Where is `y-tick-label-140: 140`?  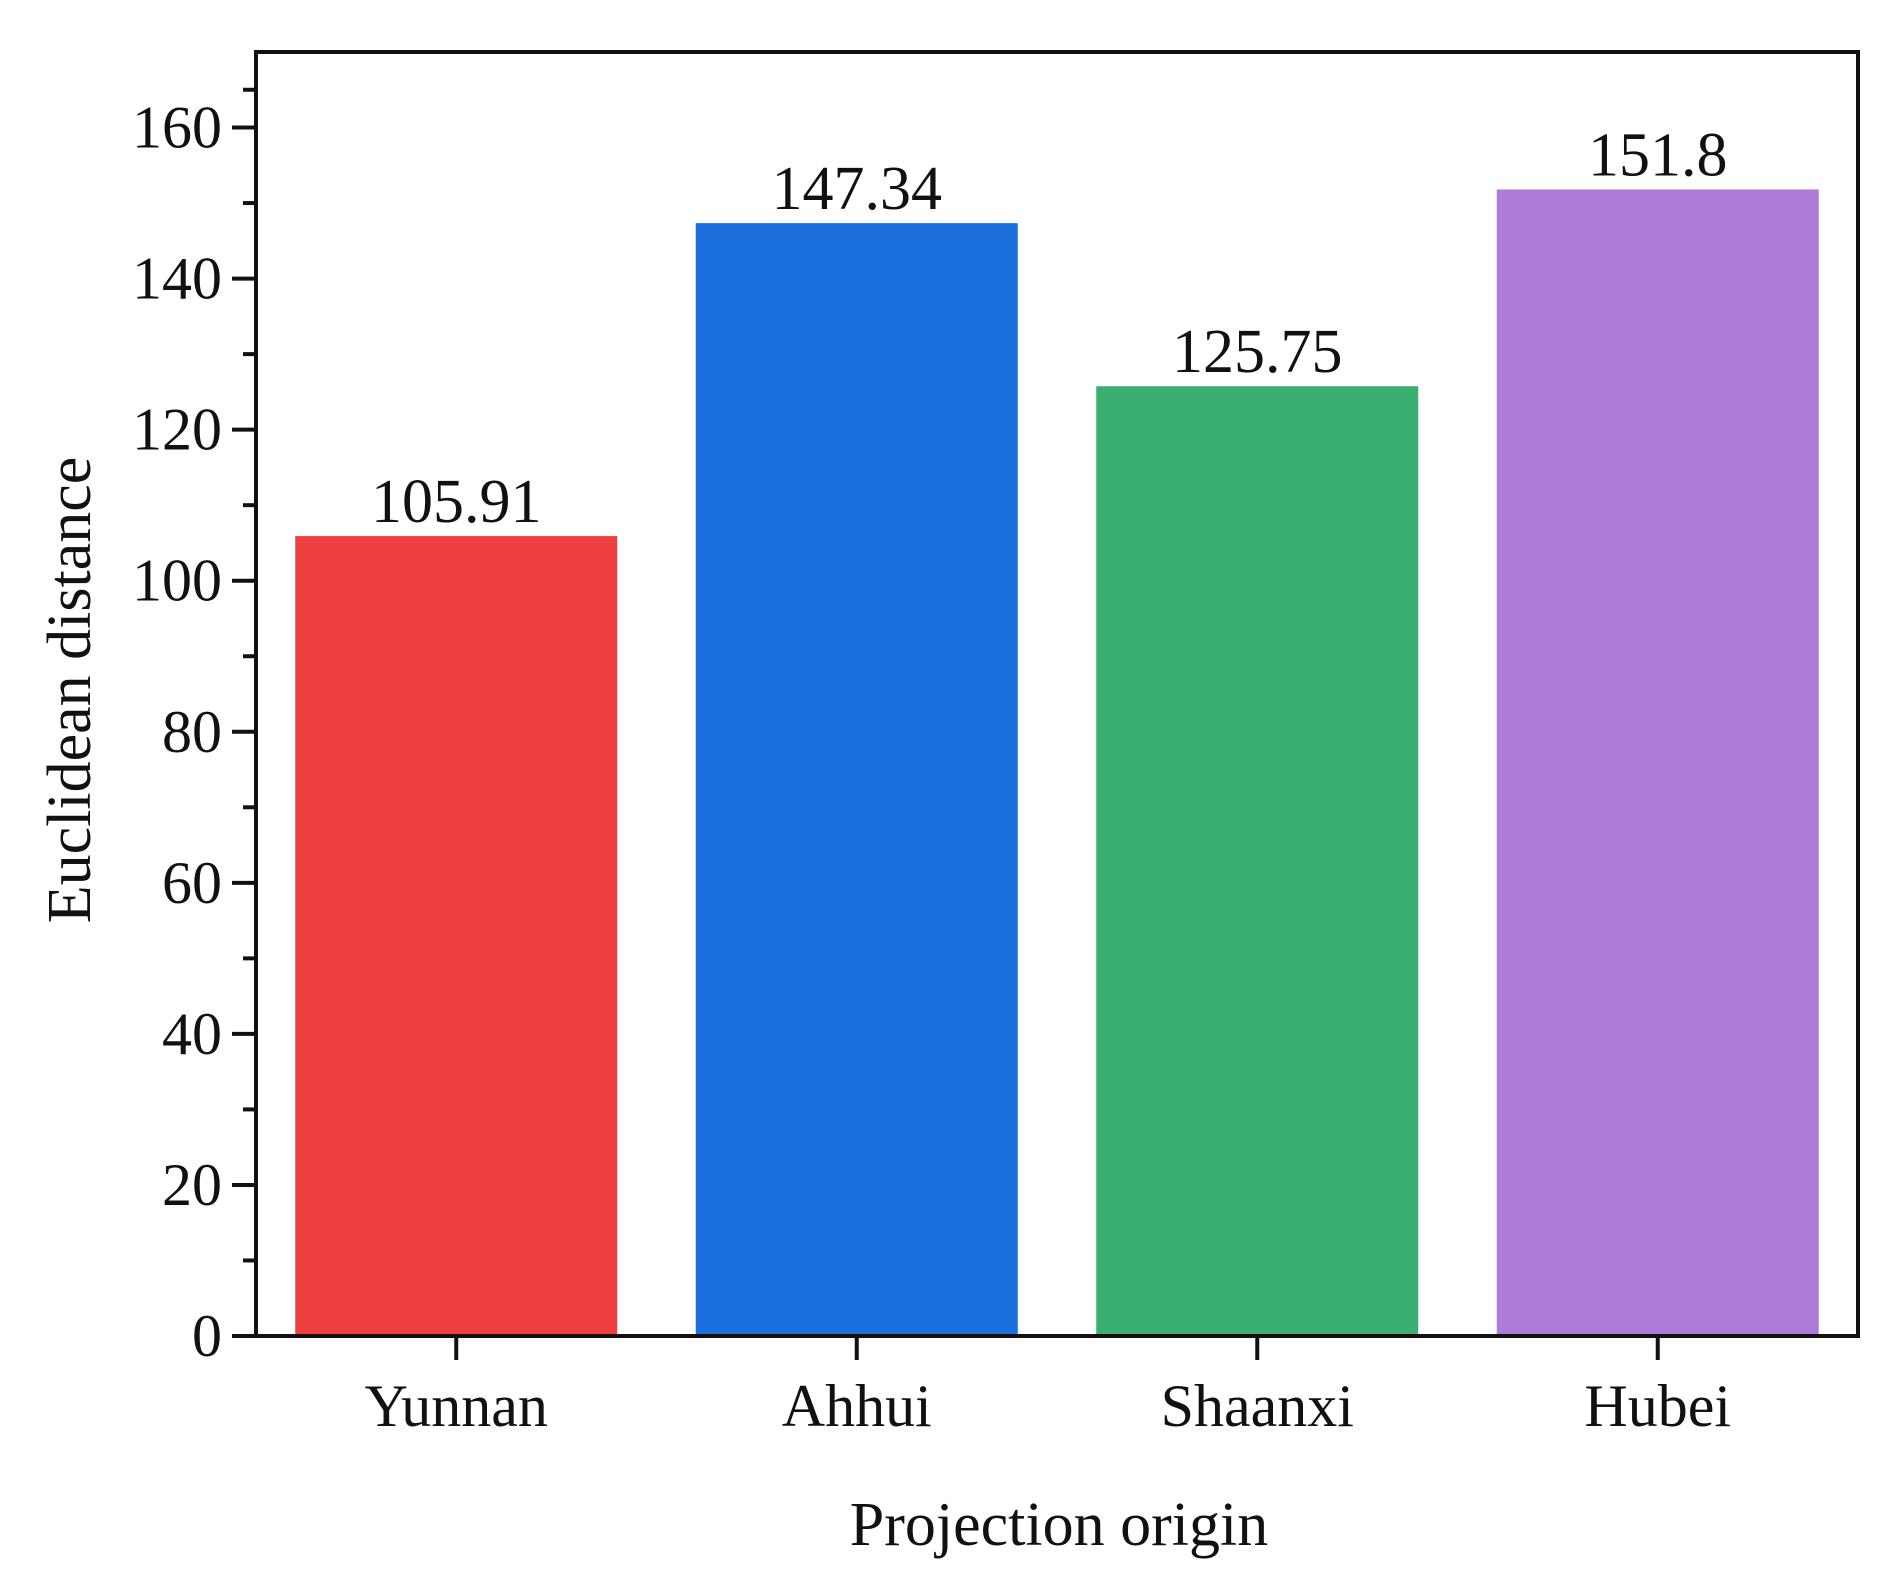 y-tick-label-140: 140 is located at coordinates (177, 279).